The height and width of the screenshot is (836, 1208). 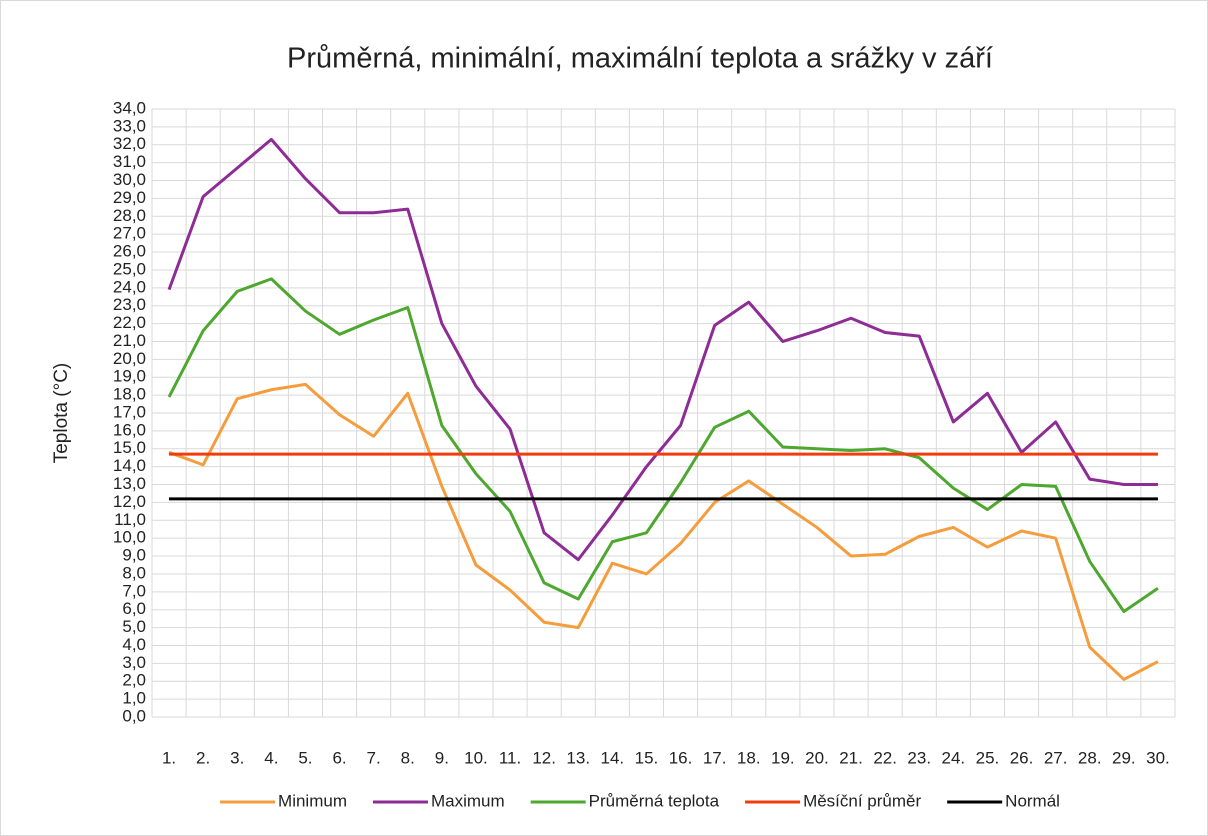 What do you see at coordinates (129, 411) in the screenshot?
I see `y-tick-label: 17,0` at bounding box center [129, 411].